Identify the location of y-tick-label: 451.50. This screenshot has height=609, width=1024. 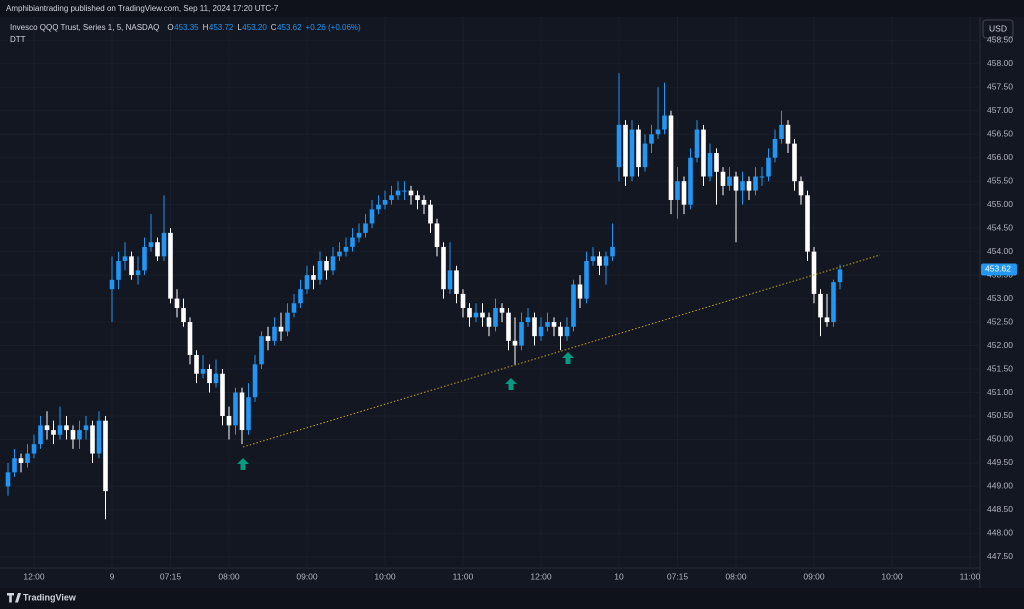
(1000, 368).